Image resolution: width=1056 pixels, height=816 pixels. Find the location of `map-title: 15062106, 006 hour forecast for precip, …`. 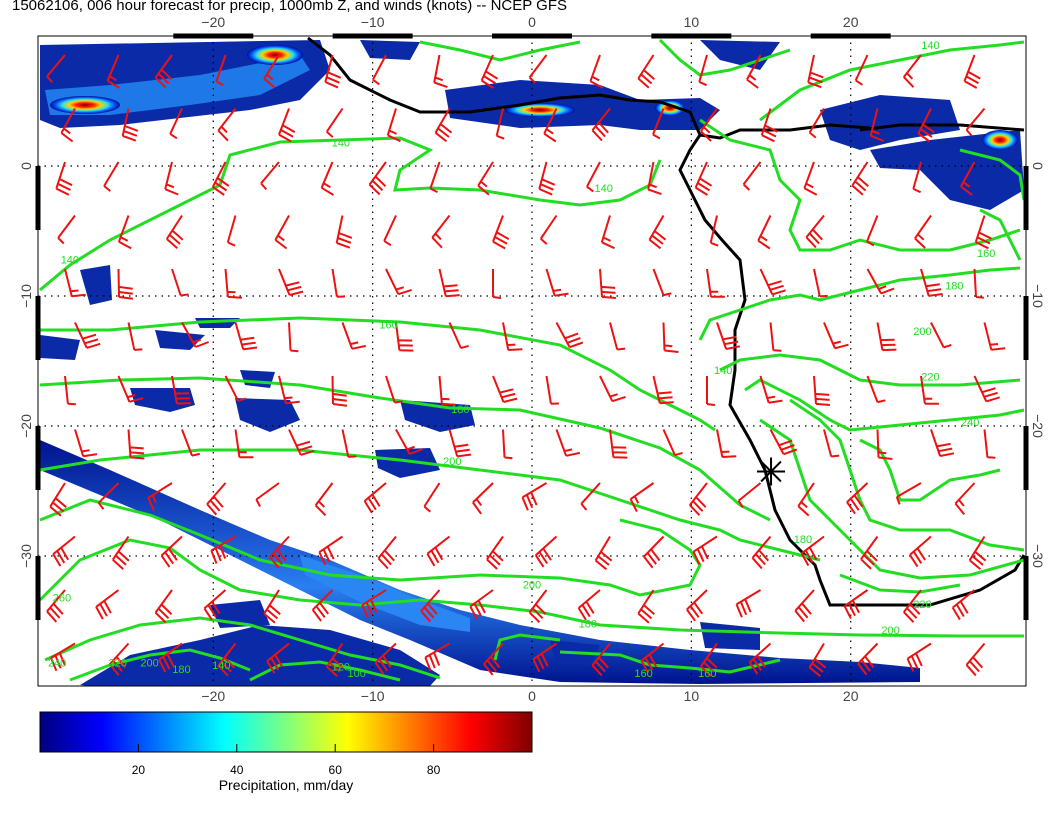

map-title: 15062106, 006 hour forecast for precip, … is located at coordinates (289, 7).